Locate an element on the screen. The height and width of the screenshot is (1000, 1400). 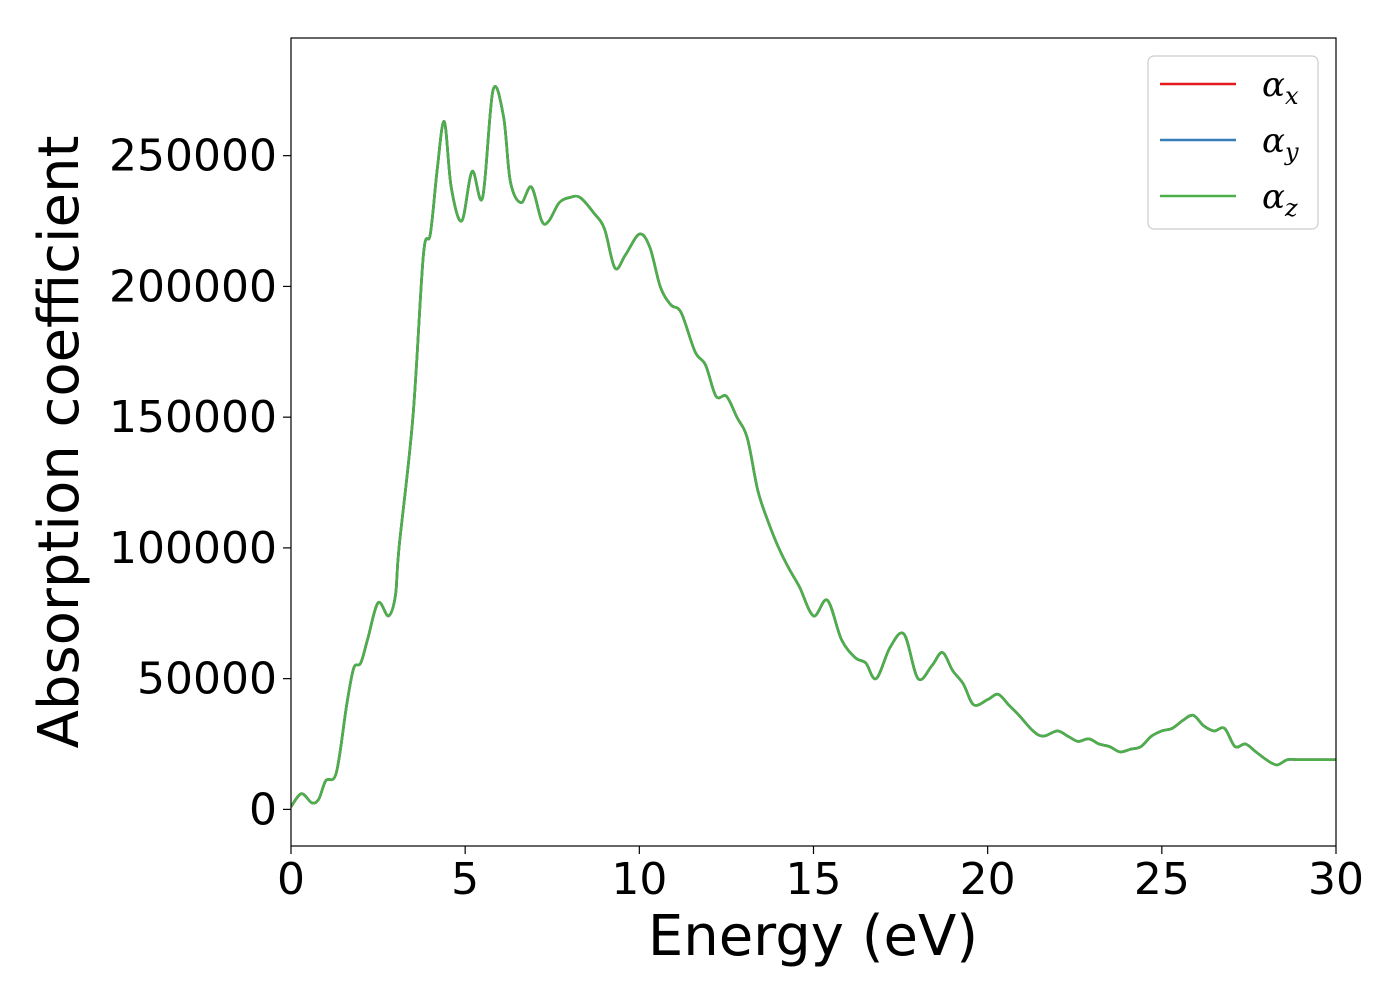
legend-label-y: αy is located at coordinates (1280, 143).